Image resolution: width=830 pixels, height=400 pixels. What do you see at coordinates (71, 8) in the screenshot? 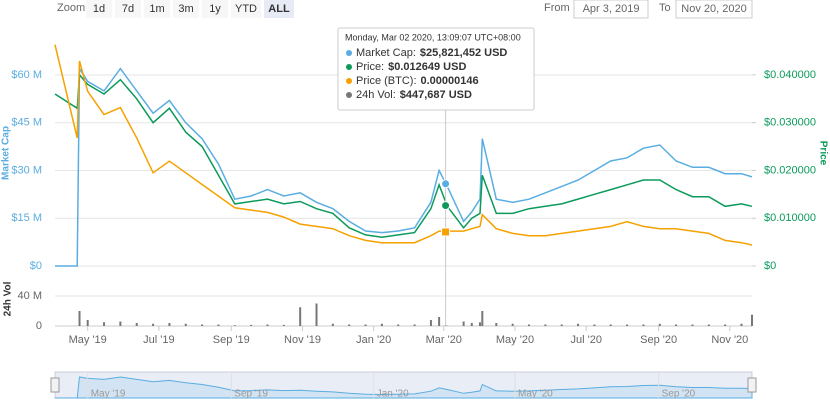
I see `zoom-label: Zoom` at bounding box center [71, 8].